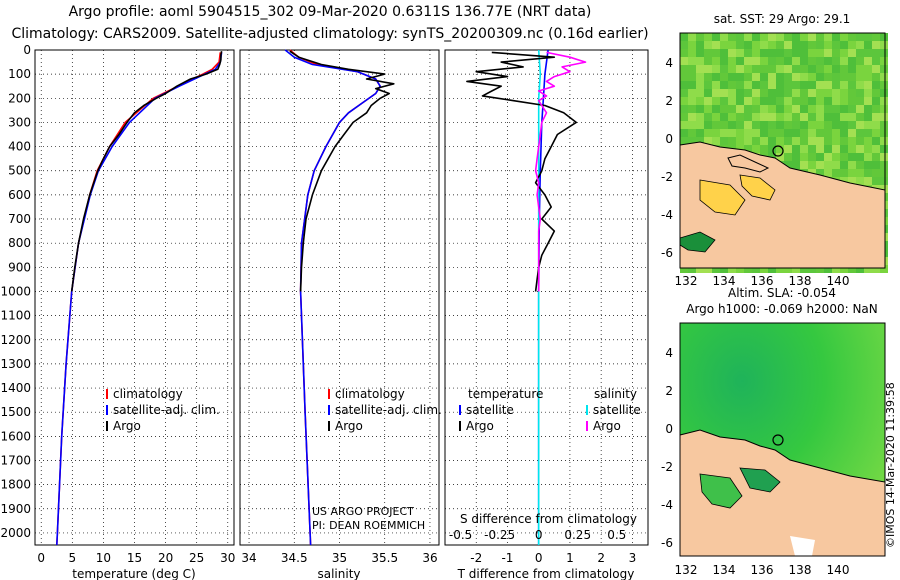  Describe the element at coordinates (782, 150) in the screenshot. I see `sst-map-frame` at that location.